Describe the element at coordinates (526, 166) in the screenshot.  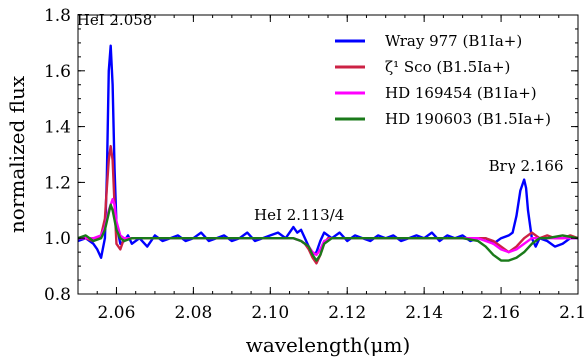
I see `annotation-label: Brγ 2.166` at that location.